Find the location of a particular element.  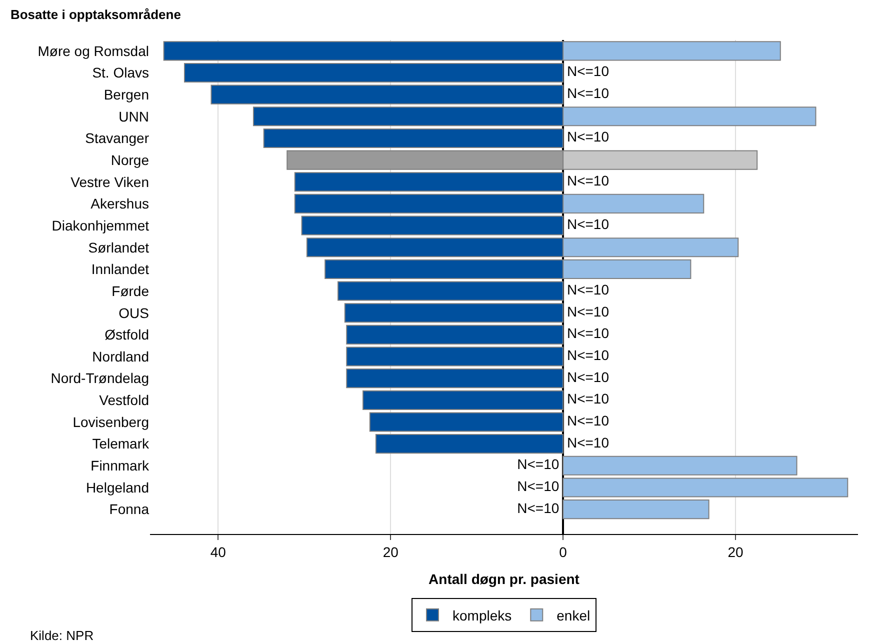

y-tick-label: Sørlandet is located at coordinates (119, 247).